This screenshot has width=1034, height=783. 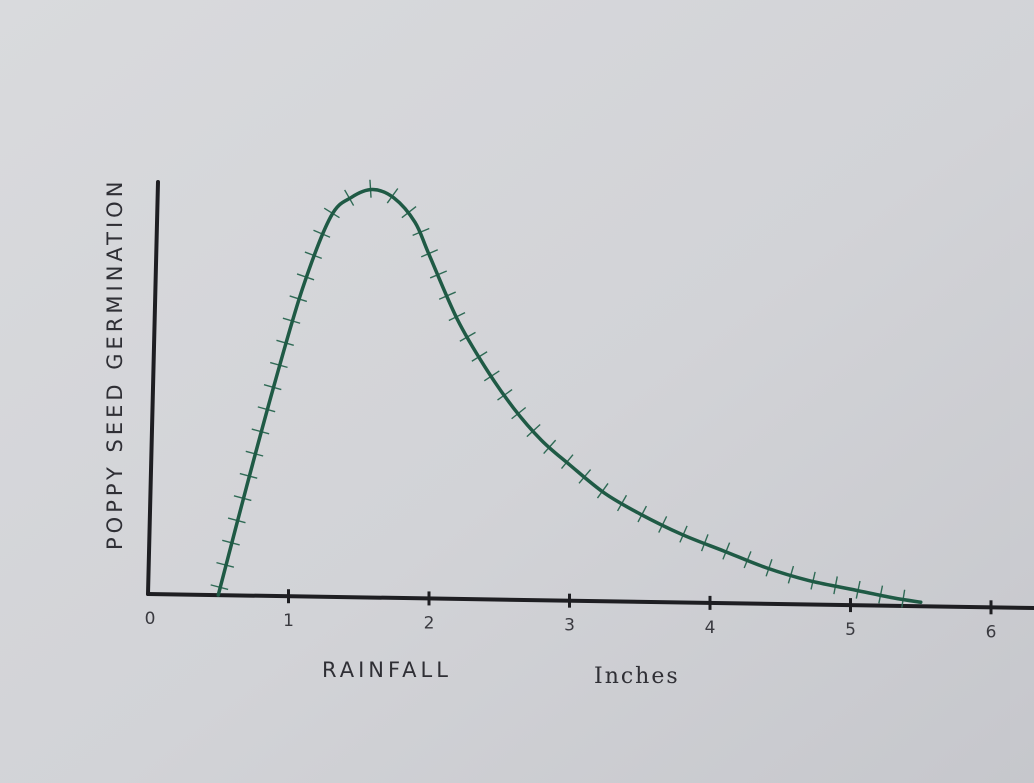 What do you see at coordinates (850, 630) in the screenshot?
I see `x-tick-label: 5` at bounding box center [850, 630].